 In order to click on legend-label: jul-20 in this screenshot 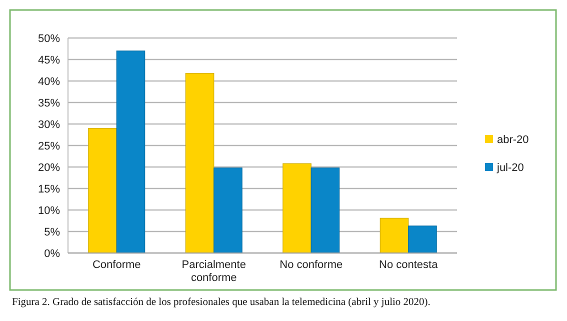, I will do `click(510, 168)`.